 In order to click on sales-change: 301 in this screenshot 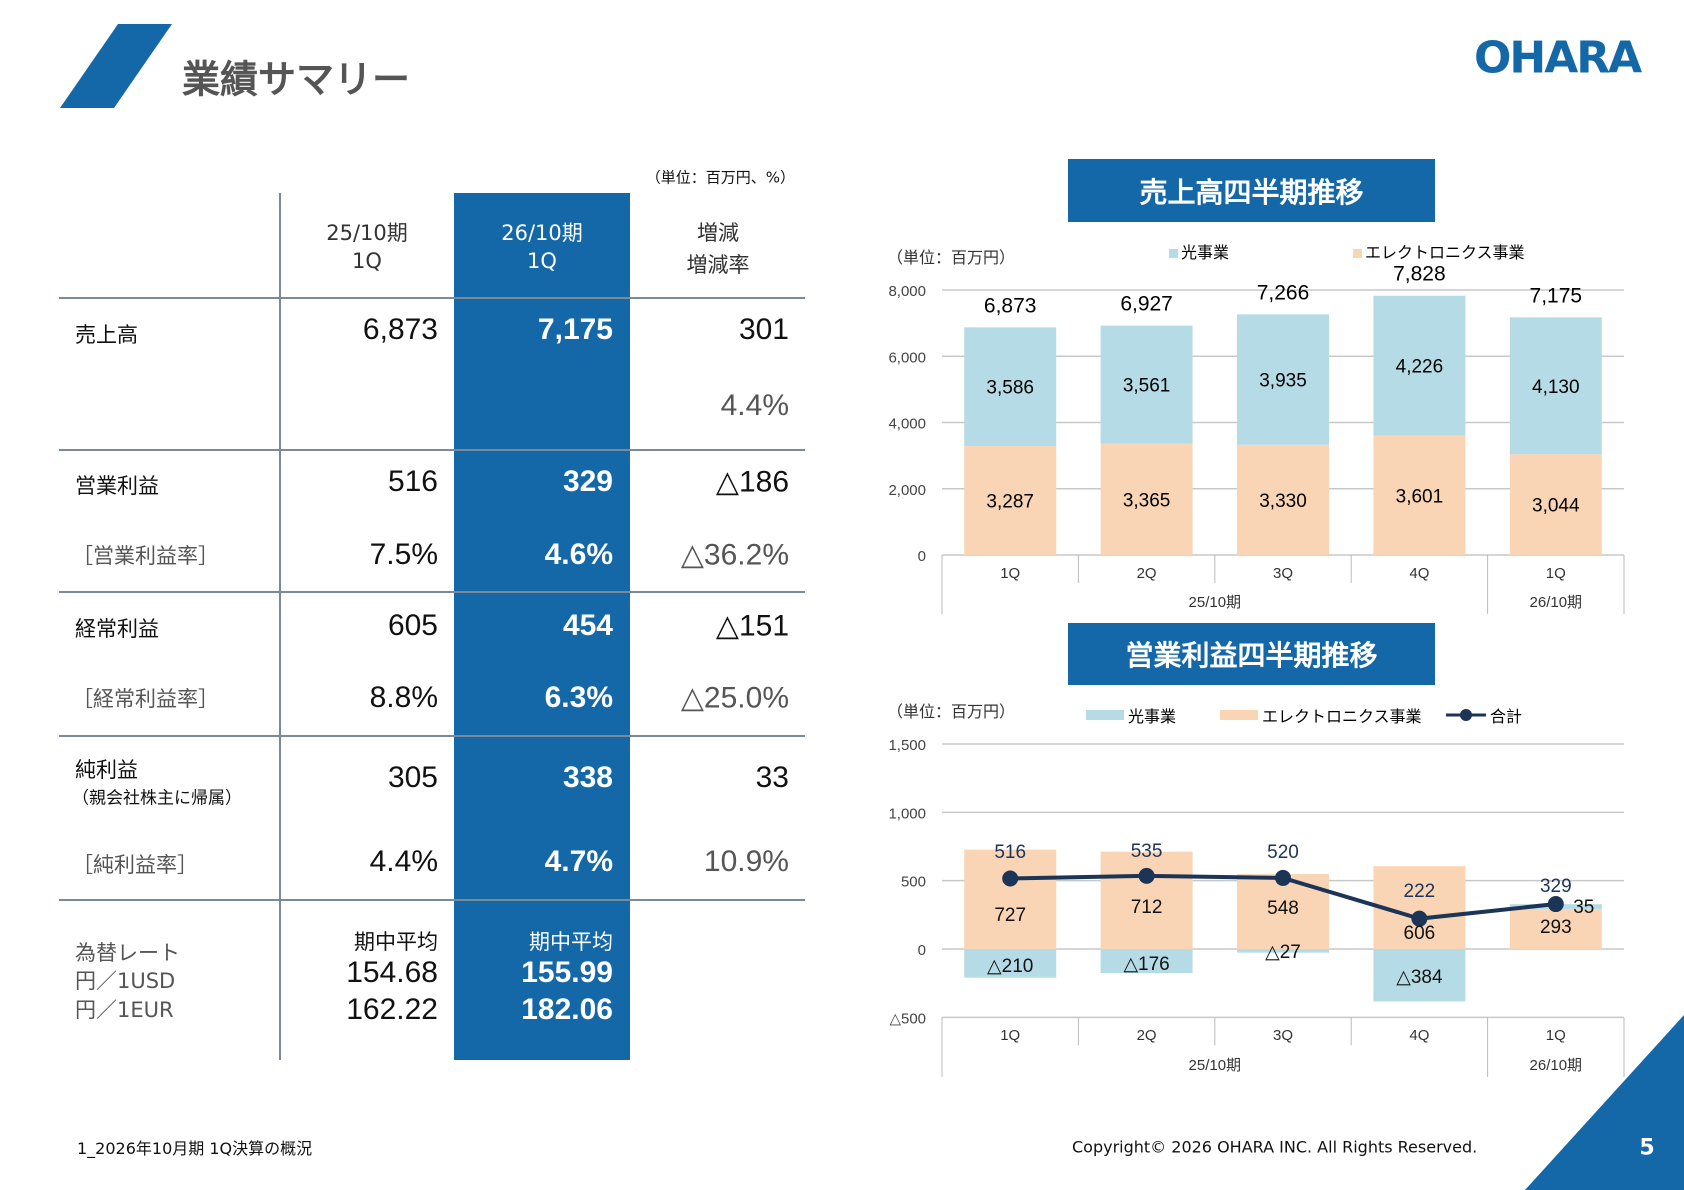, I will do `click(763, 329)`.